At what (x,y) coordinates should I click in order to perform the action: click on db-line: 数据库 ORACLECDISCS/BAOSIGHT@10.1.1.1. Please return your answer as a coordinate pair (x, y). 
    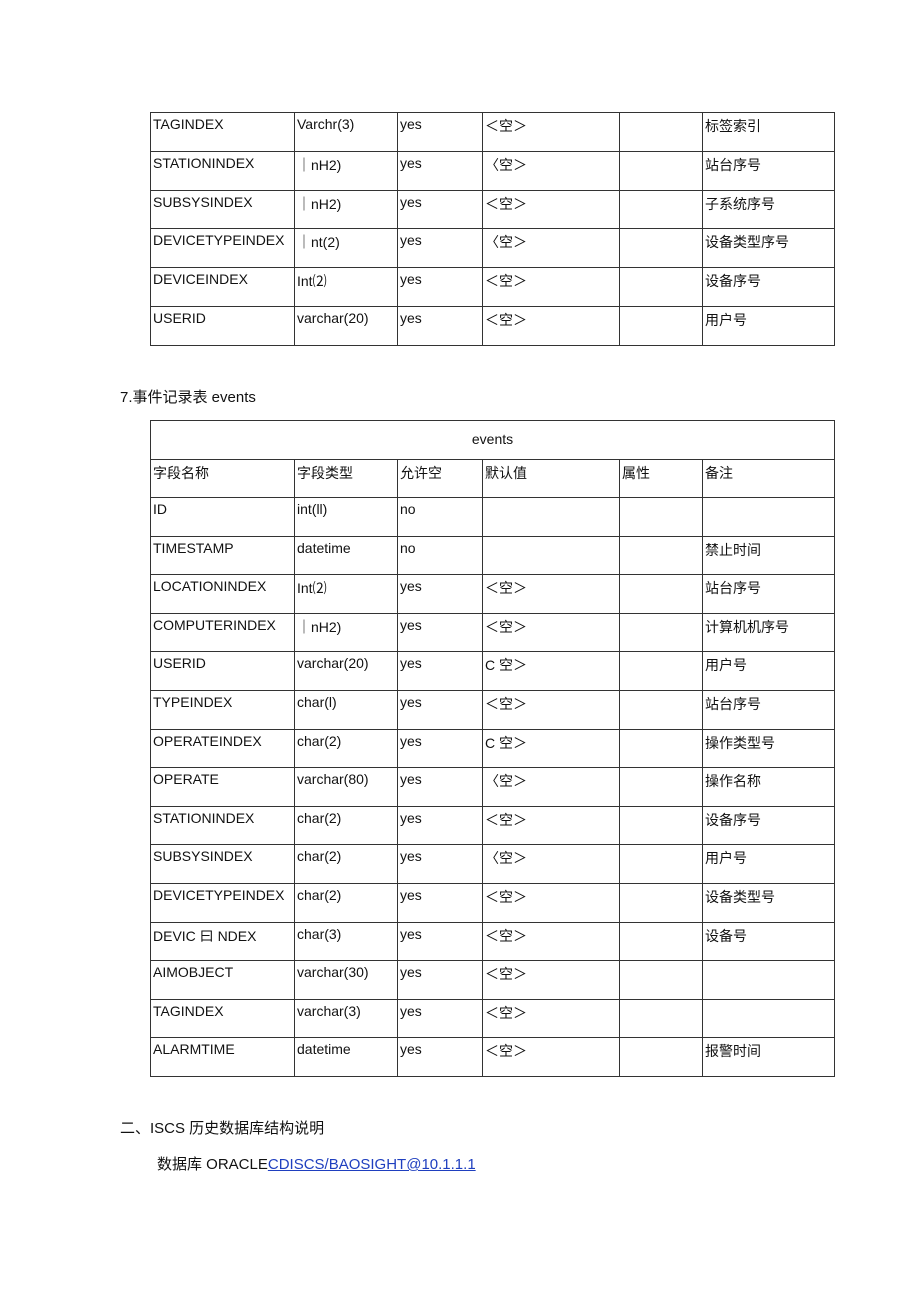
    Looking at the image, I should click on (316, 1163).